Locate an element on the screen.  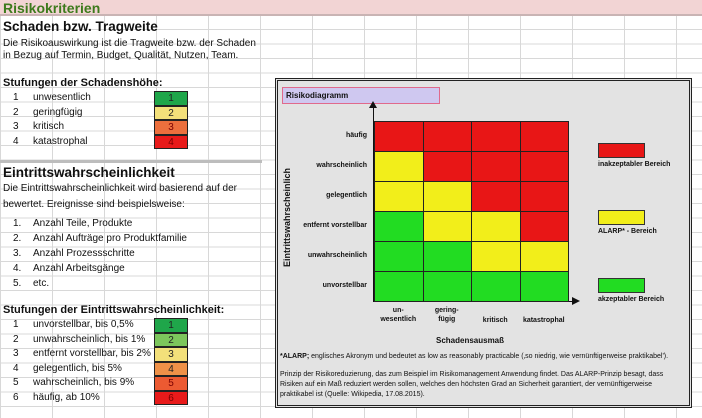
example-number: 2. is located at coordinates (17, 238).